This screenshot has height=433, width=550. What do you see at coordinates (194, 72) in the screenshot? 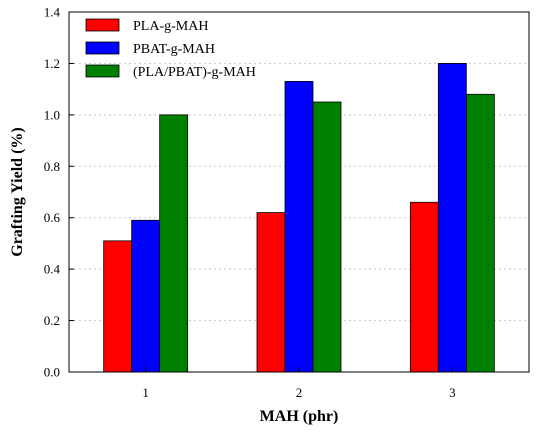
I see `legend-label: (PLA/PBAT)-g-MAH` at bounding box center [194, 72].